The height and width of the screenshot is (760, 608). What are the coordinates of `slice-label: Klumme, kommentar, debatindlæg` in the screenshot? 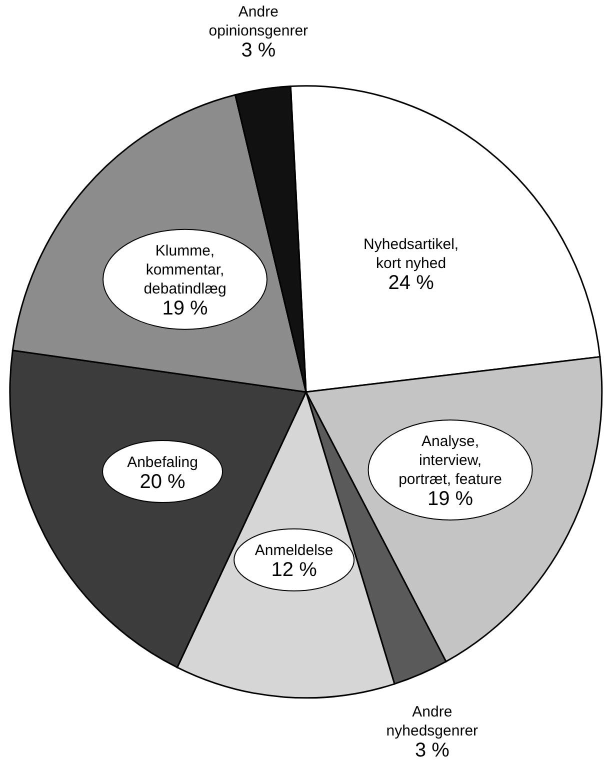 It's located at (185, 270).